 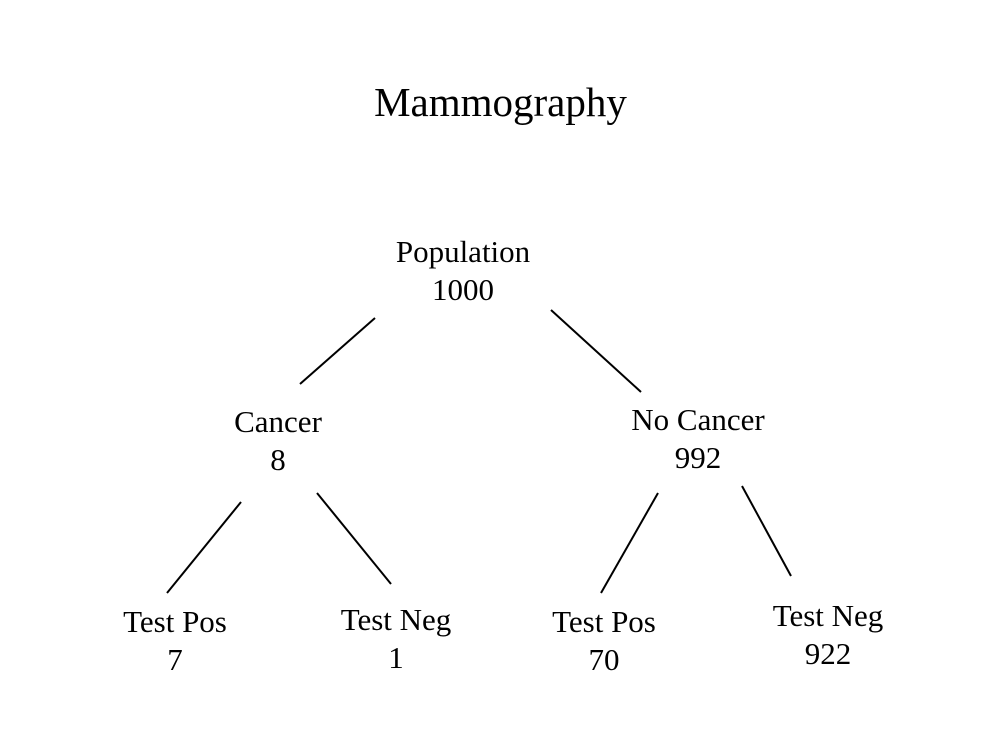 What do you see at coordinates (278, 459) in the screenshot?
I see `node-cancer-count: 8` at bounding box center [278, 459].